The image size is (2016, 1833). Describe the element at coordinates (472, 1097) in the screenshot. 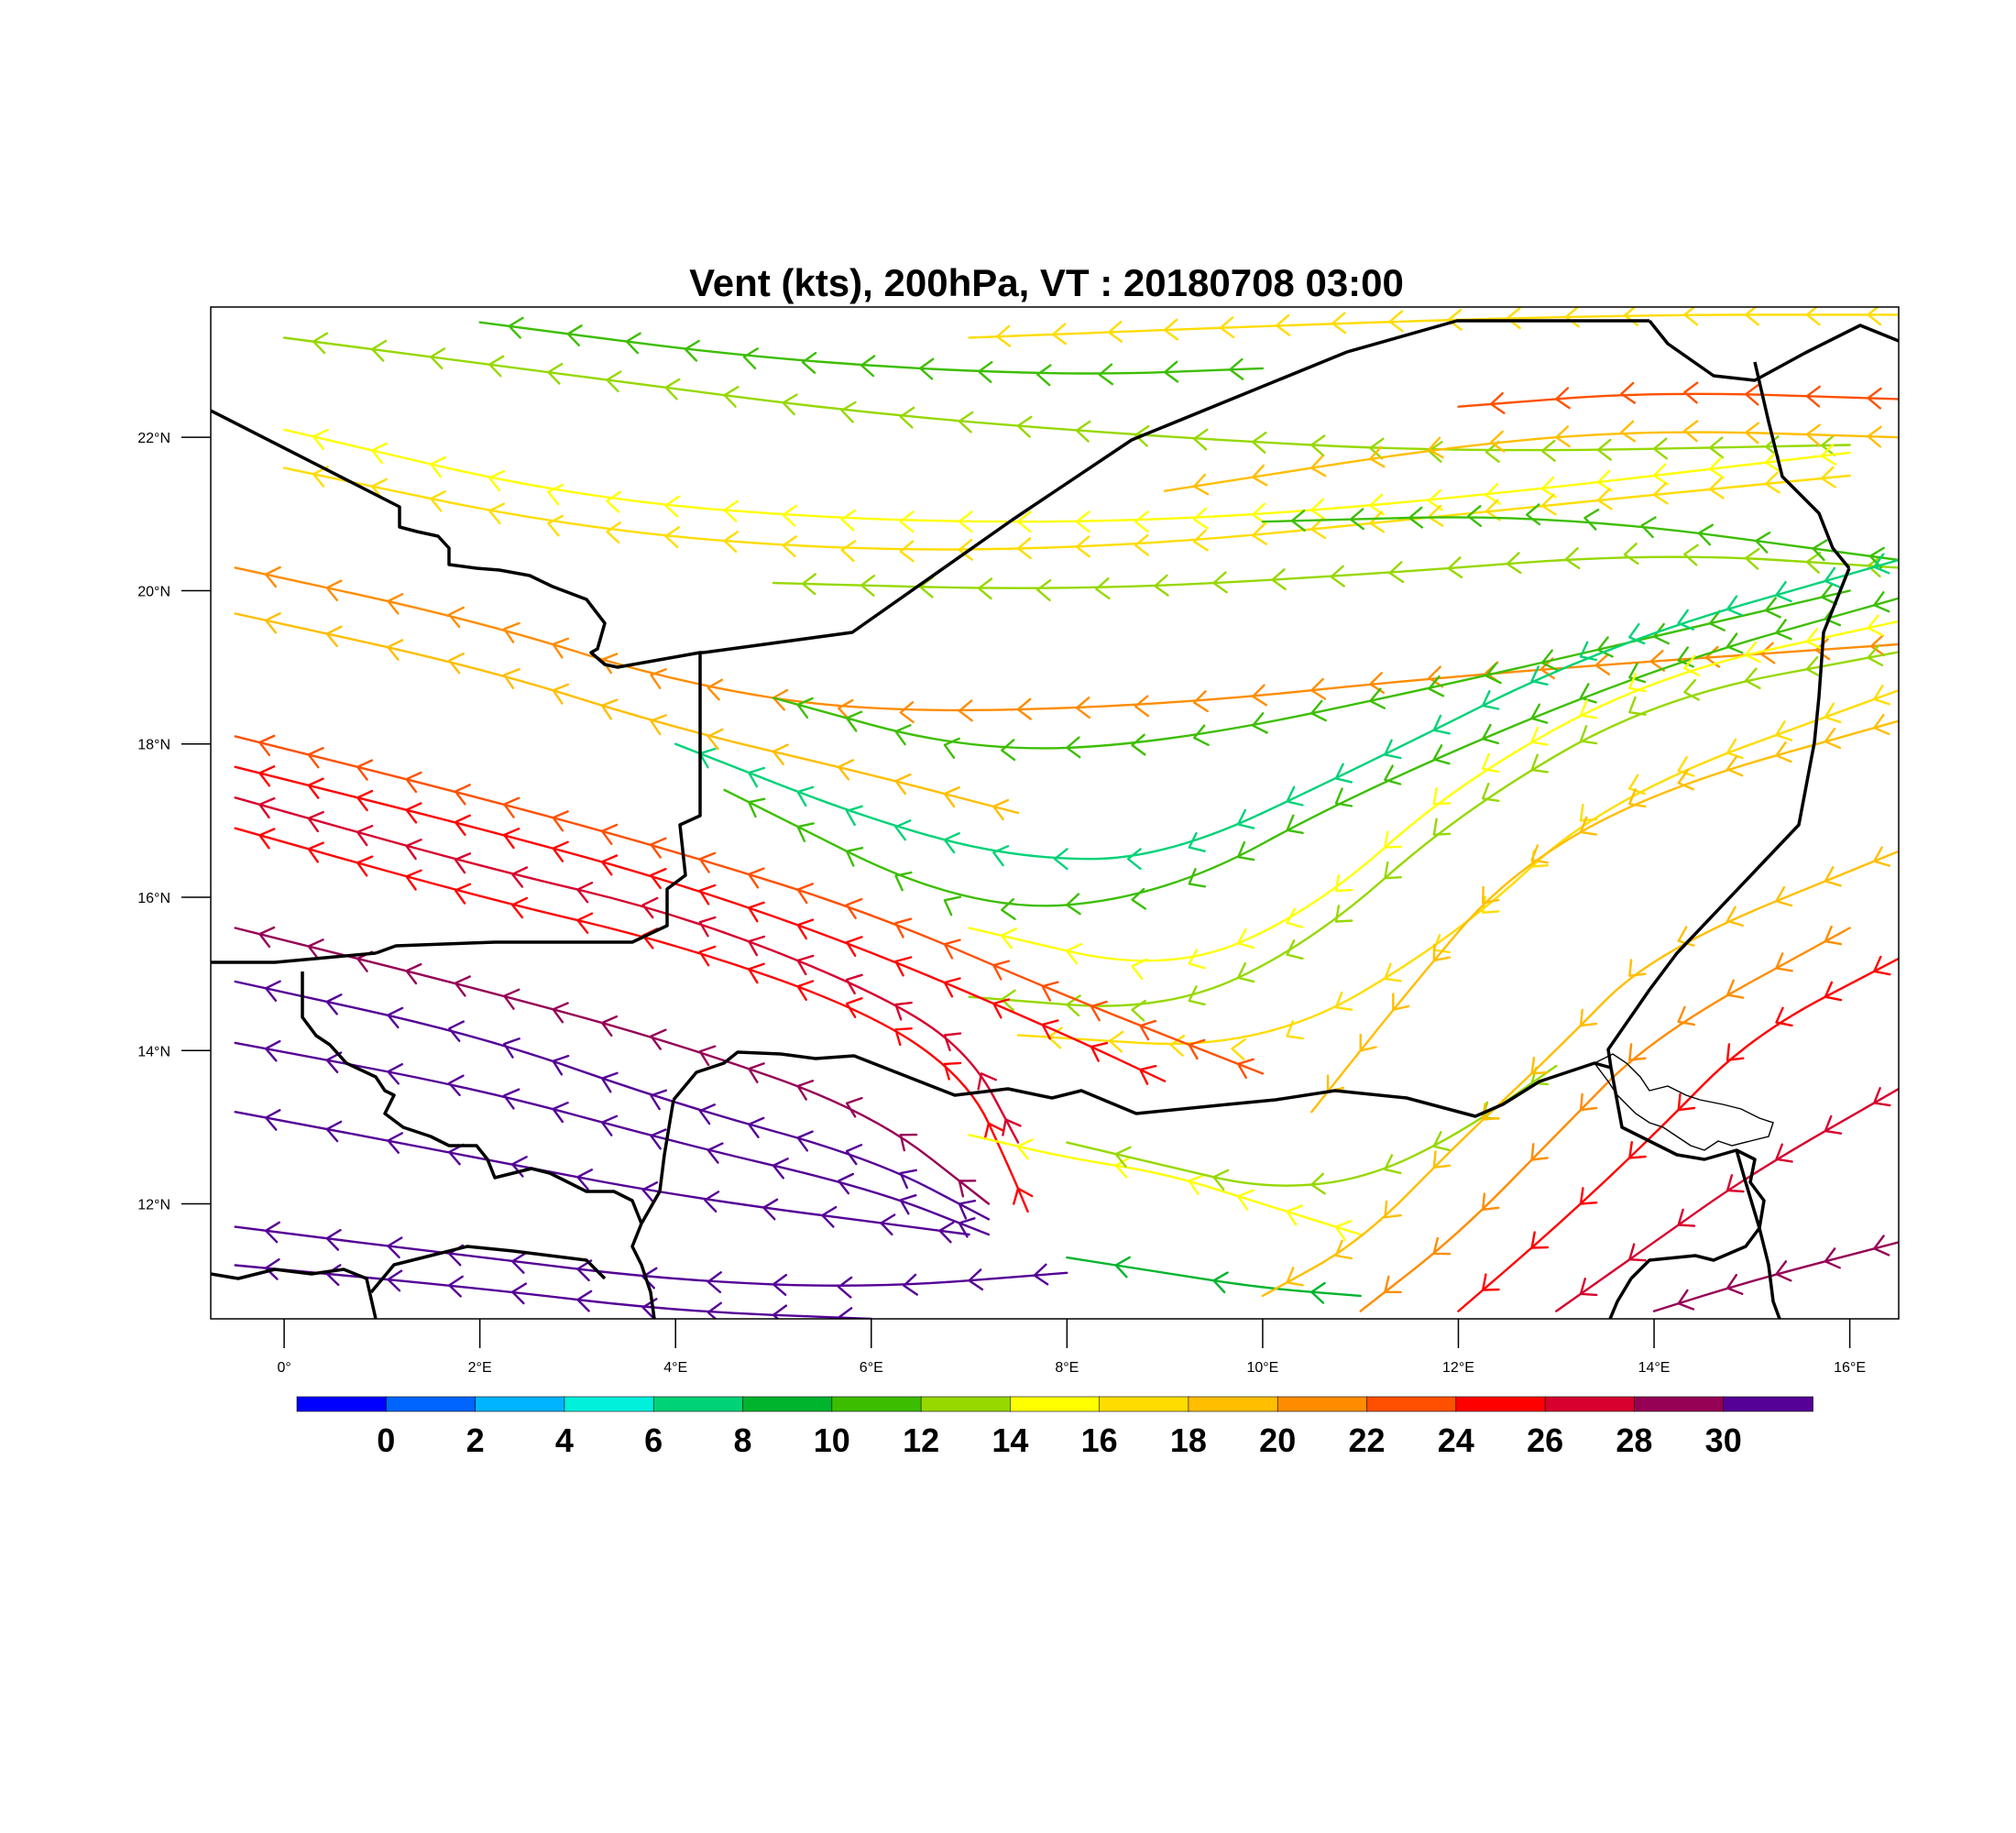

I see `border-burkina` at that location.